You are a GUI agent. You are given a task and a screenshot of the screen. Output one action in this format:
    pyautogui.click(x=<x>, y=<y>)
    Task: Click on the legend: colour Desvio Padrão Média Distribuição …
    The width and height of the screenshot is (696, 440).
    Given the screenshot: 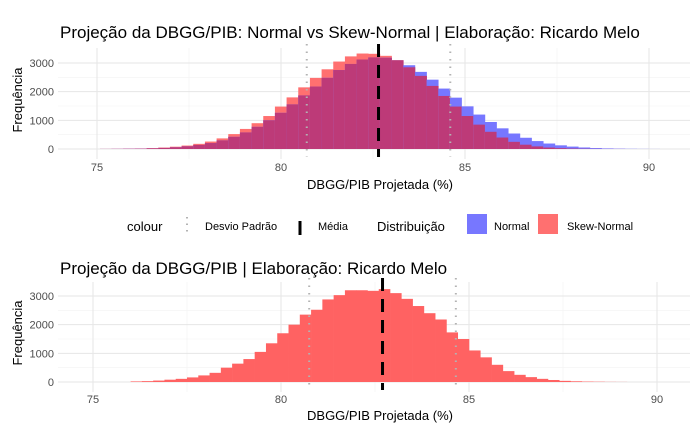 What is the action you would take?
    pyautogui.click(x=380, y=224)
    